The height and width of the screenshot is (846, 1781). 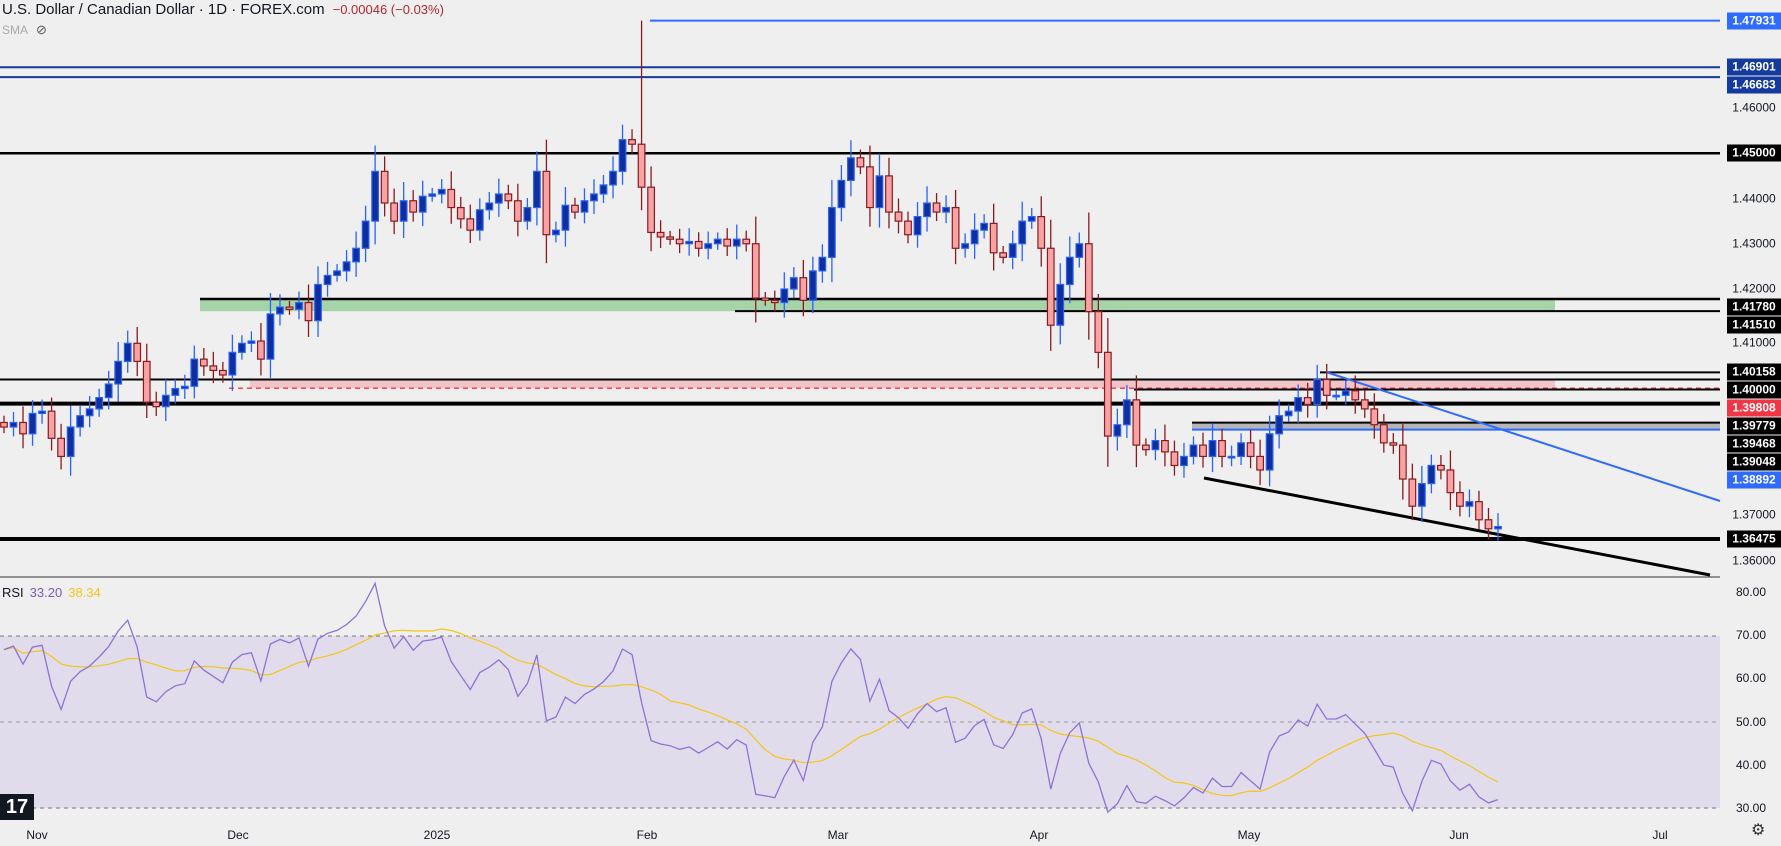 I want to click on price-label-1.45000: 1.45000, so click(x=1754, y=153).